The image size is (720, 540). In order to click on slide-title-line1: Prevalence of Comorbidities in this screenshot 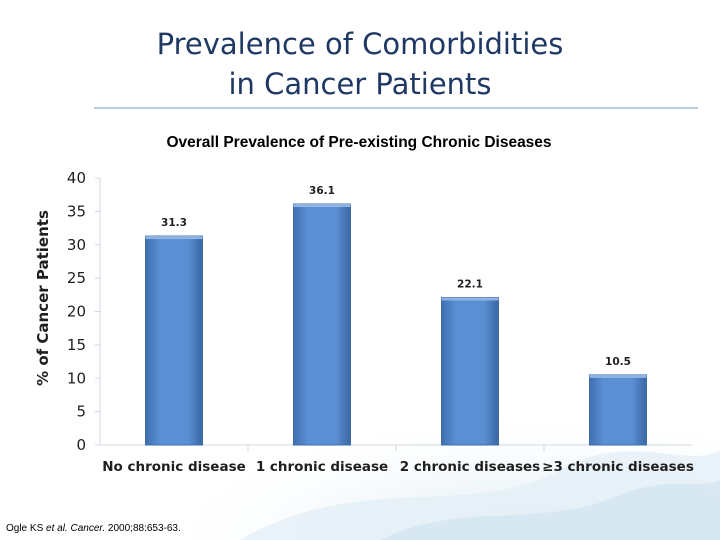, I will do `click(360, 44)`.